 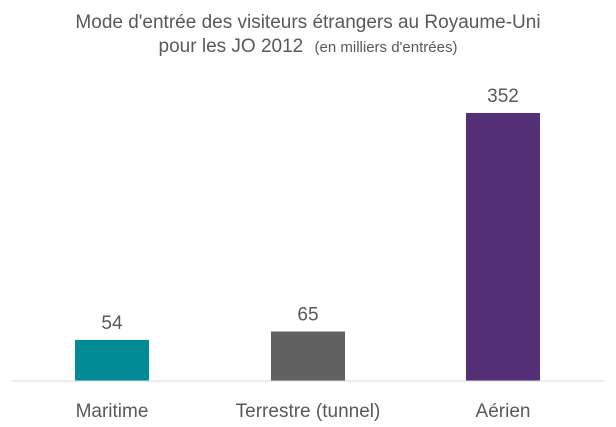 What do you see at coordinates (308, 46) in the screenshot?
I see `chart-subtitle: pour les JO 2012 (en milliers d'entrées)` at bounding box center [308, 46].